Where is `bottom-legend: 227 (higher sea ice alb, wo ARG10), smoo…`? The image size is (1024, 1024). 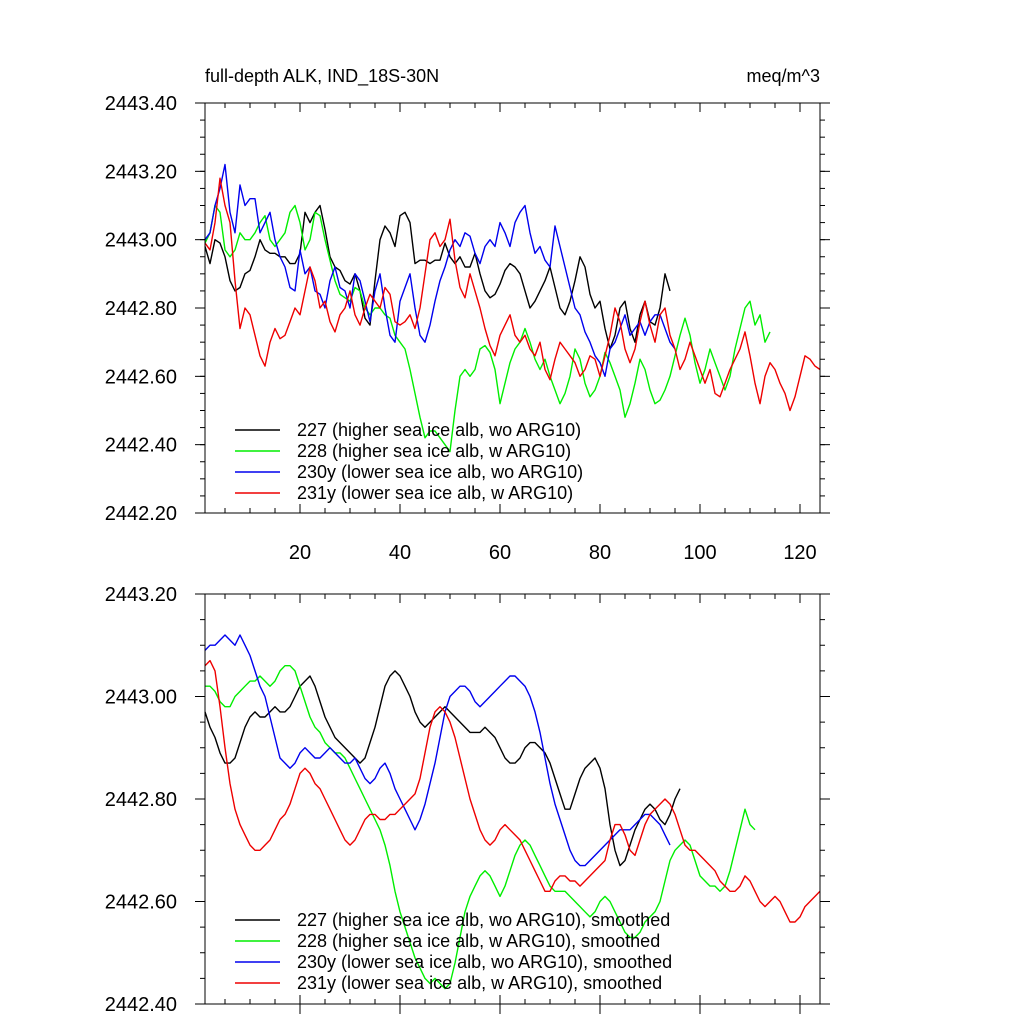 bottom-legend: 227 (higher sea ice alb, wo ARG10), smoo… is located at coordinates (453, 951).